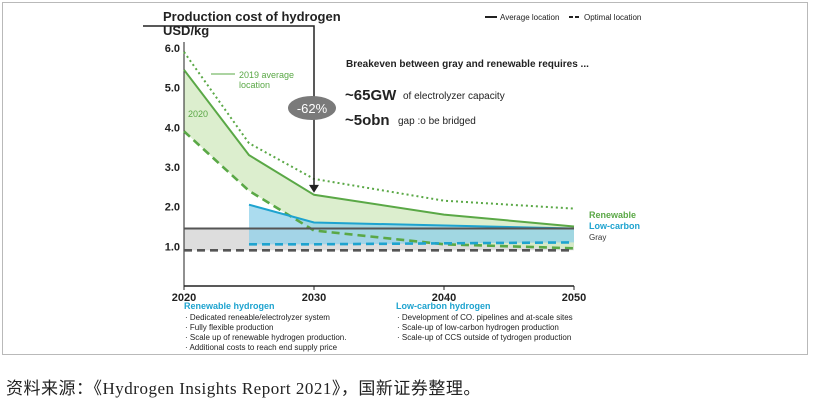 This screenshot has width=814, height=408. What do you see at coordinates (367, 120) in the screenshot?
I see `bn-value: ~5obn` at bounding box center [367, 120].